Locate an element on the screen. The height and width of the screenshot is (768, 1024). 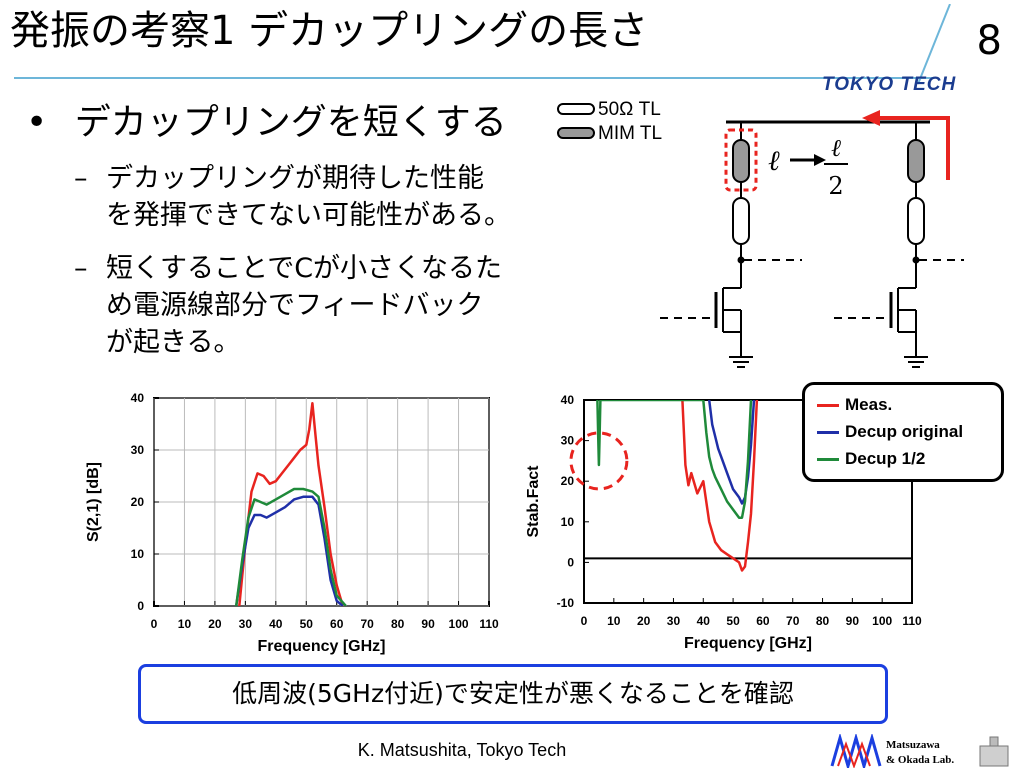
sub-bullet-1: – デカップリングが期待した性能 を発揮できてない可能性がある。 is located at coordinates (292, 197).